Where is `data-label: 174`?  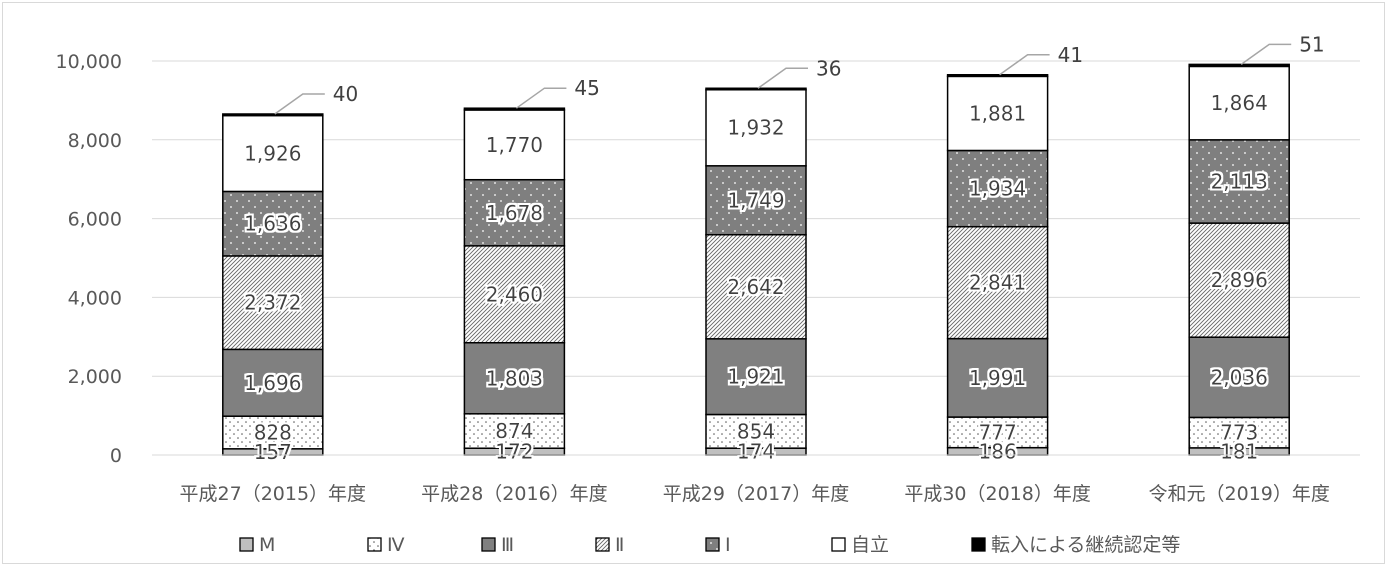 data-label: 174 is located at coordinates (756, 452).